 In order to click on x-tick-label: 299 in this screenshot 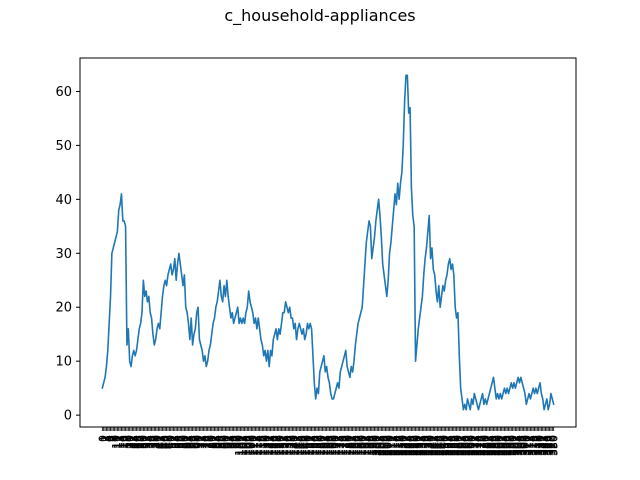, I will do `click(511, 445)`.